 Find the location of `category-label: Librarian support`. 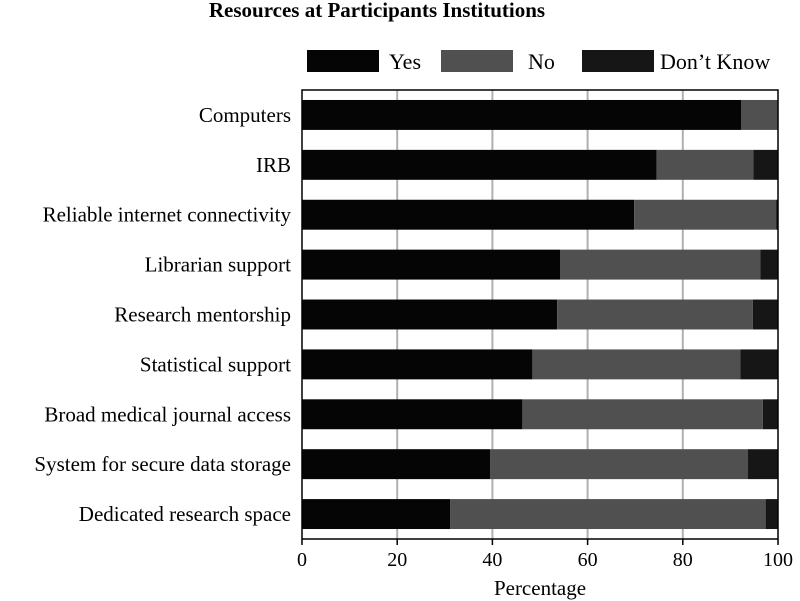

category-label: Librarian support is located at coordinates (218, 265).